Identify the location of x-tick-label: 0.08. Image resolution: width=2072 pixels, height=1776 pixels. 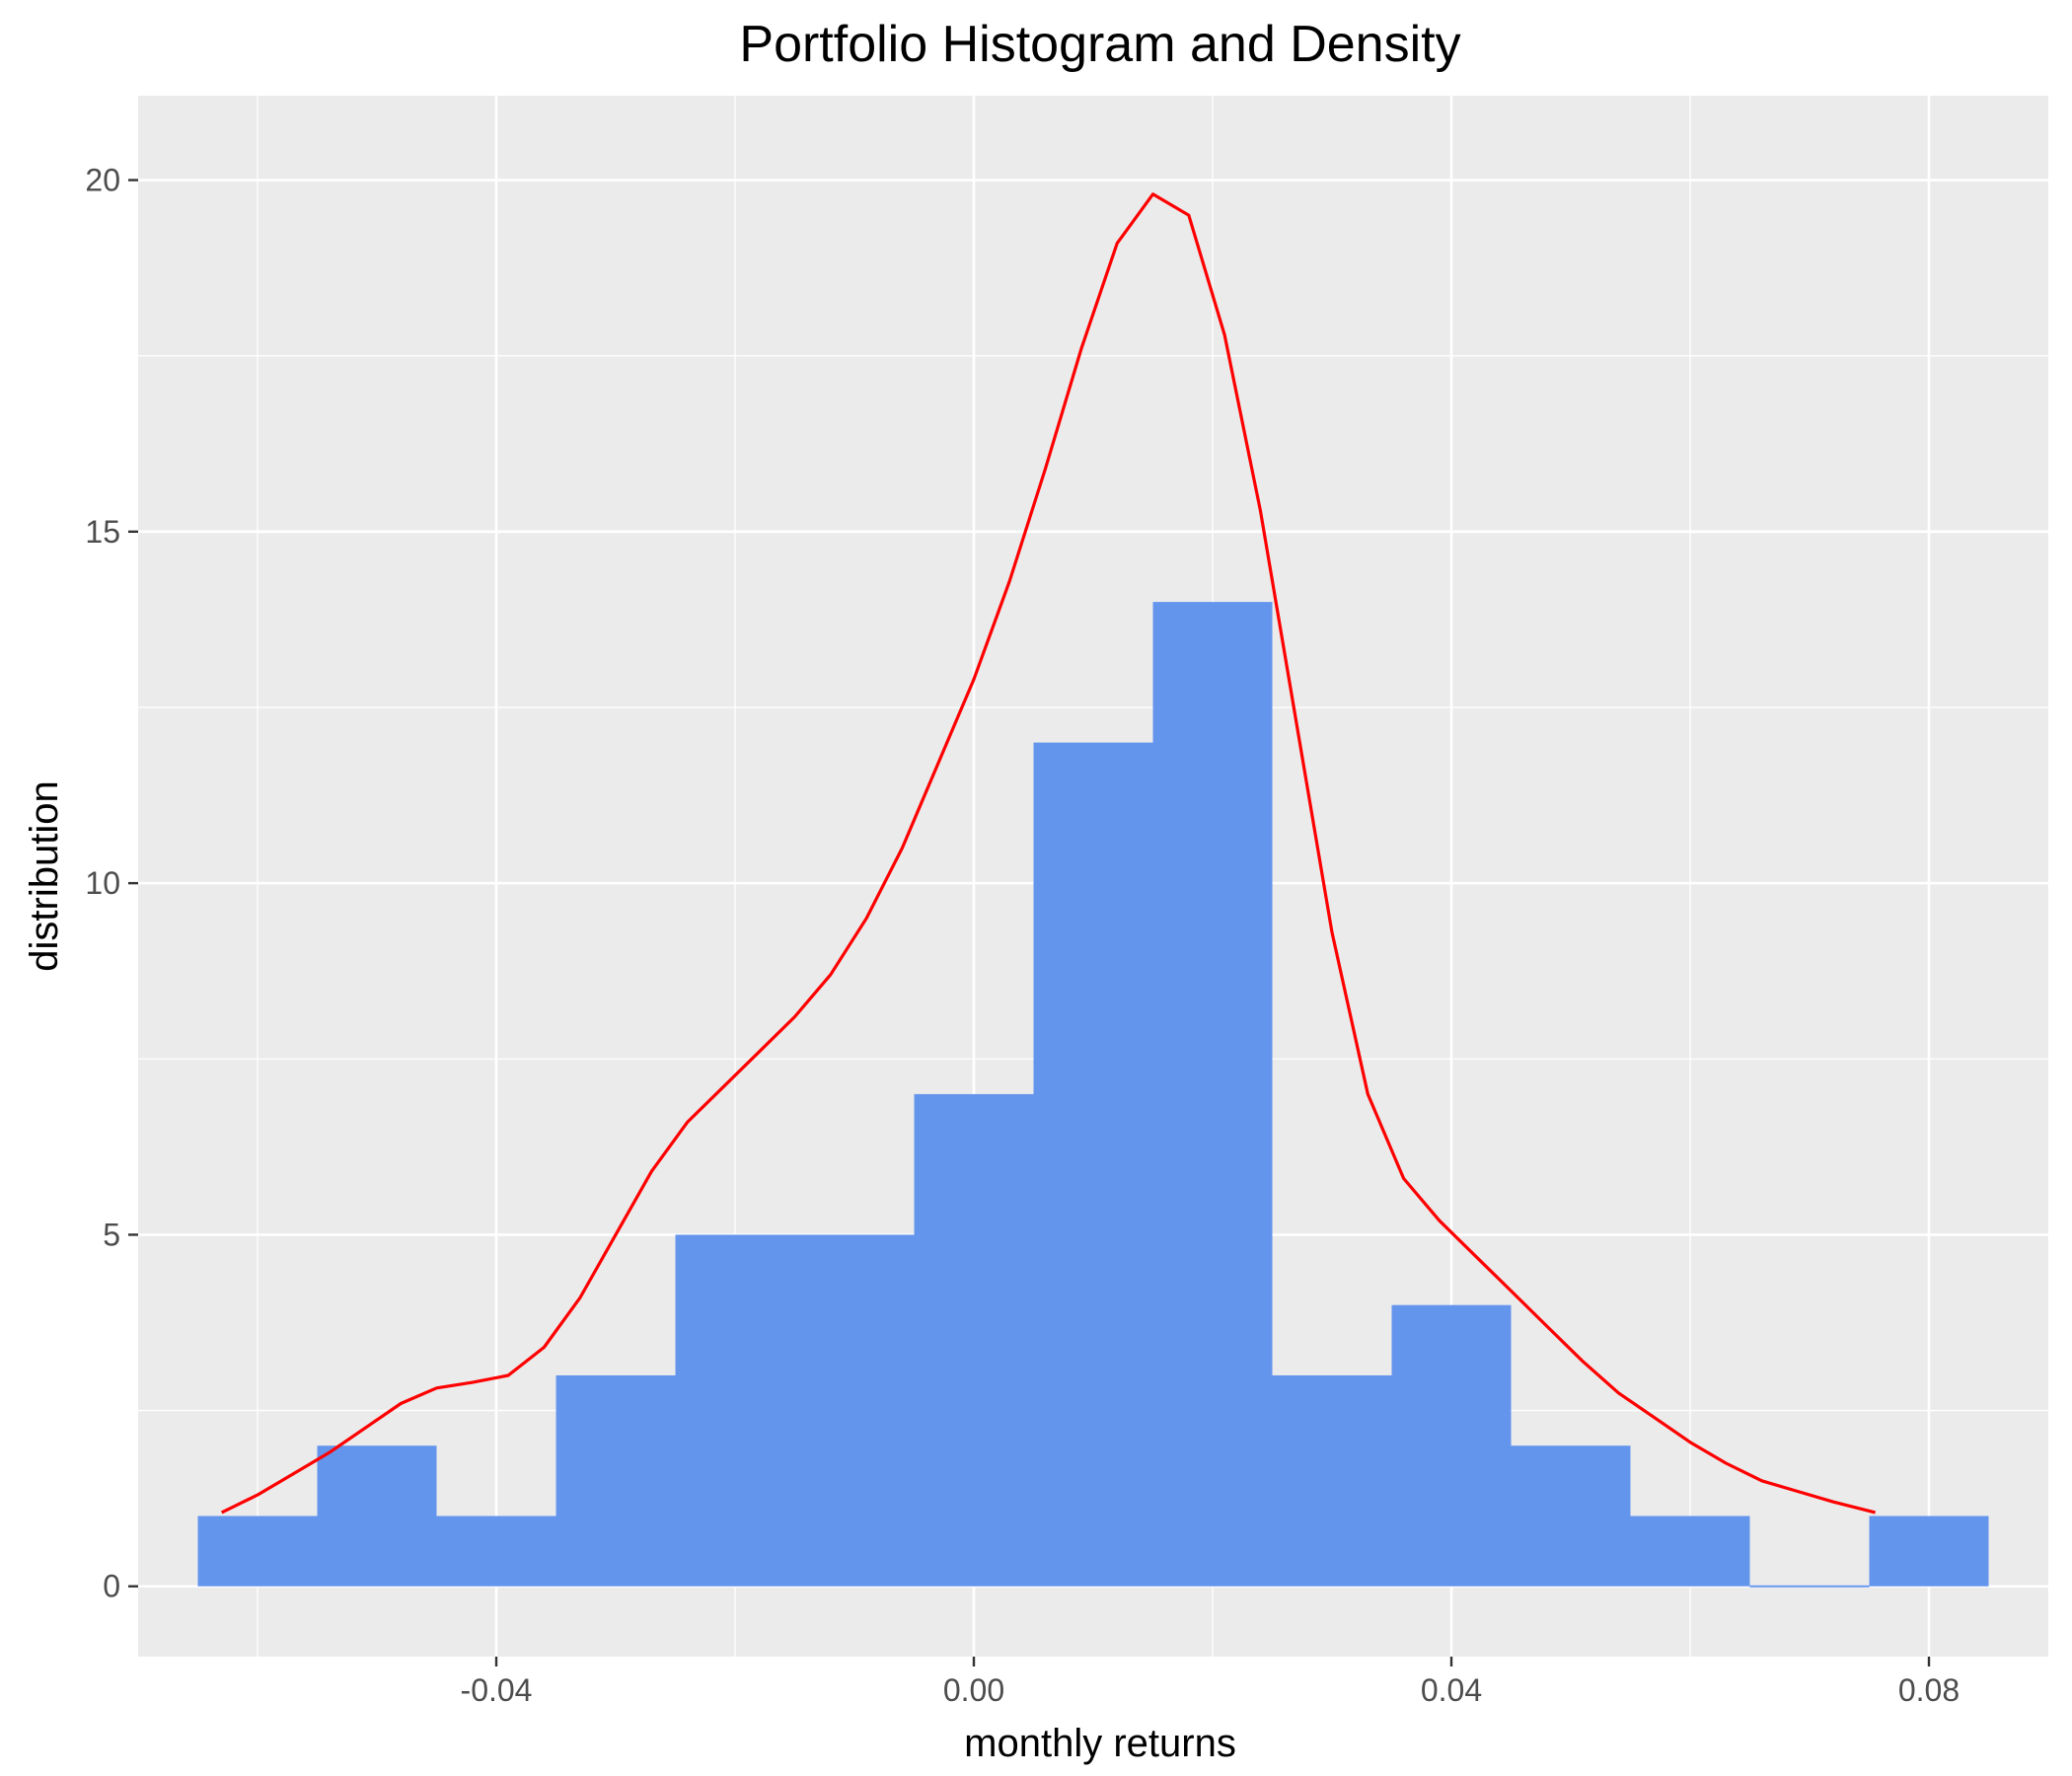
(1929, 1690).